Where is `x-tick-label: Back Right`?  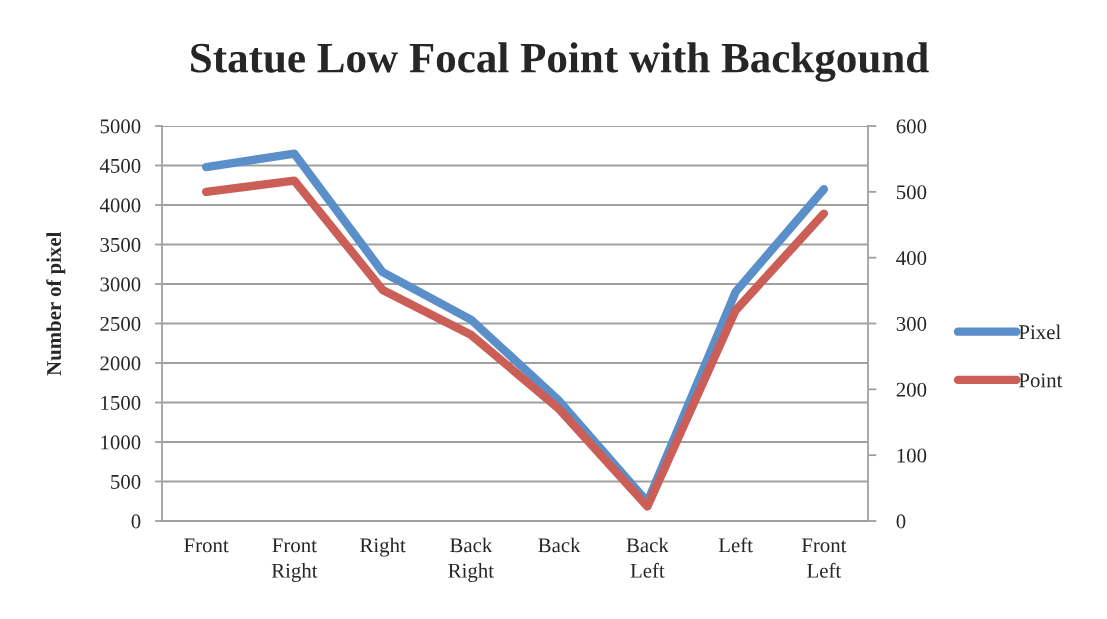 x-tick-label: Back Right is located at coordinates (471, 560).